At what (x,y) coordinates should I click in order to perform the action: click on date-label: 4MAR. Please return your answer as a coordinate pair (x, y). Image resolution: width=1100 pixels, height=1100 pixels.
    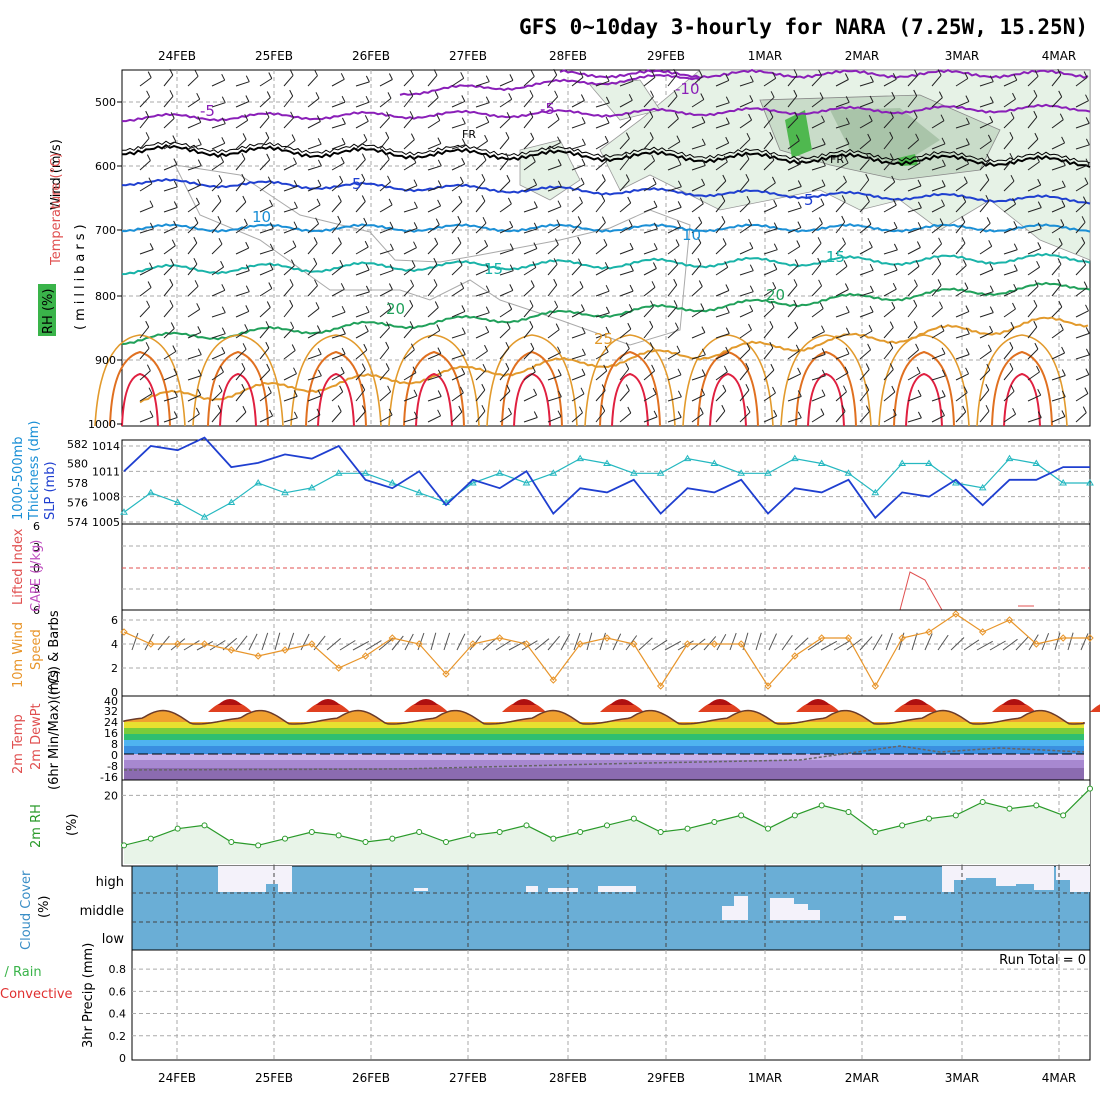
    Looking at the image, I should click on (1059, 56).